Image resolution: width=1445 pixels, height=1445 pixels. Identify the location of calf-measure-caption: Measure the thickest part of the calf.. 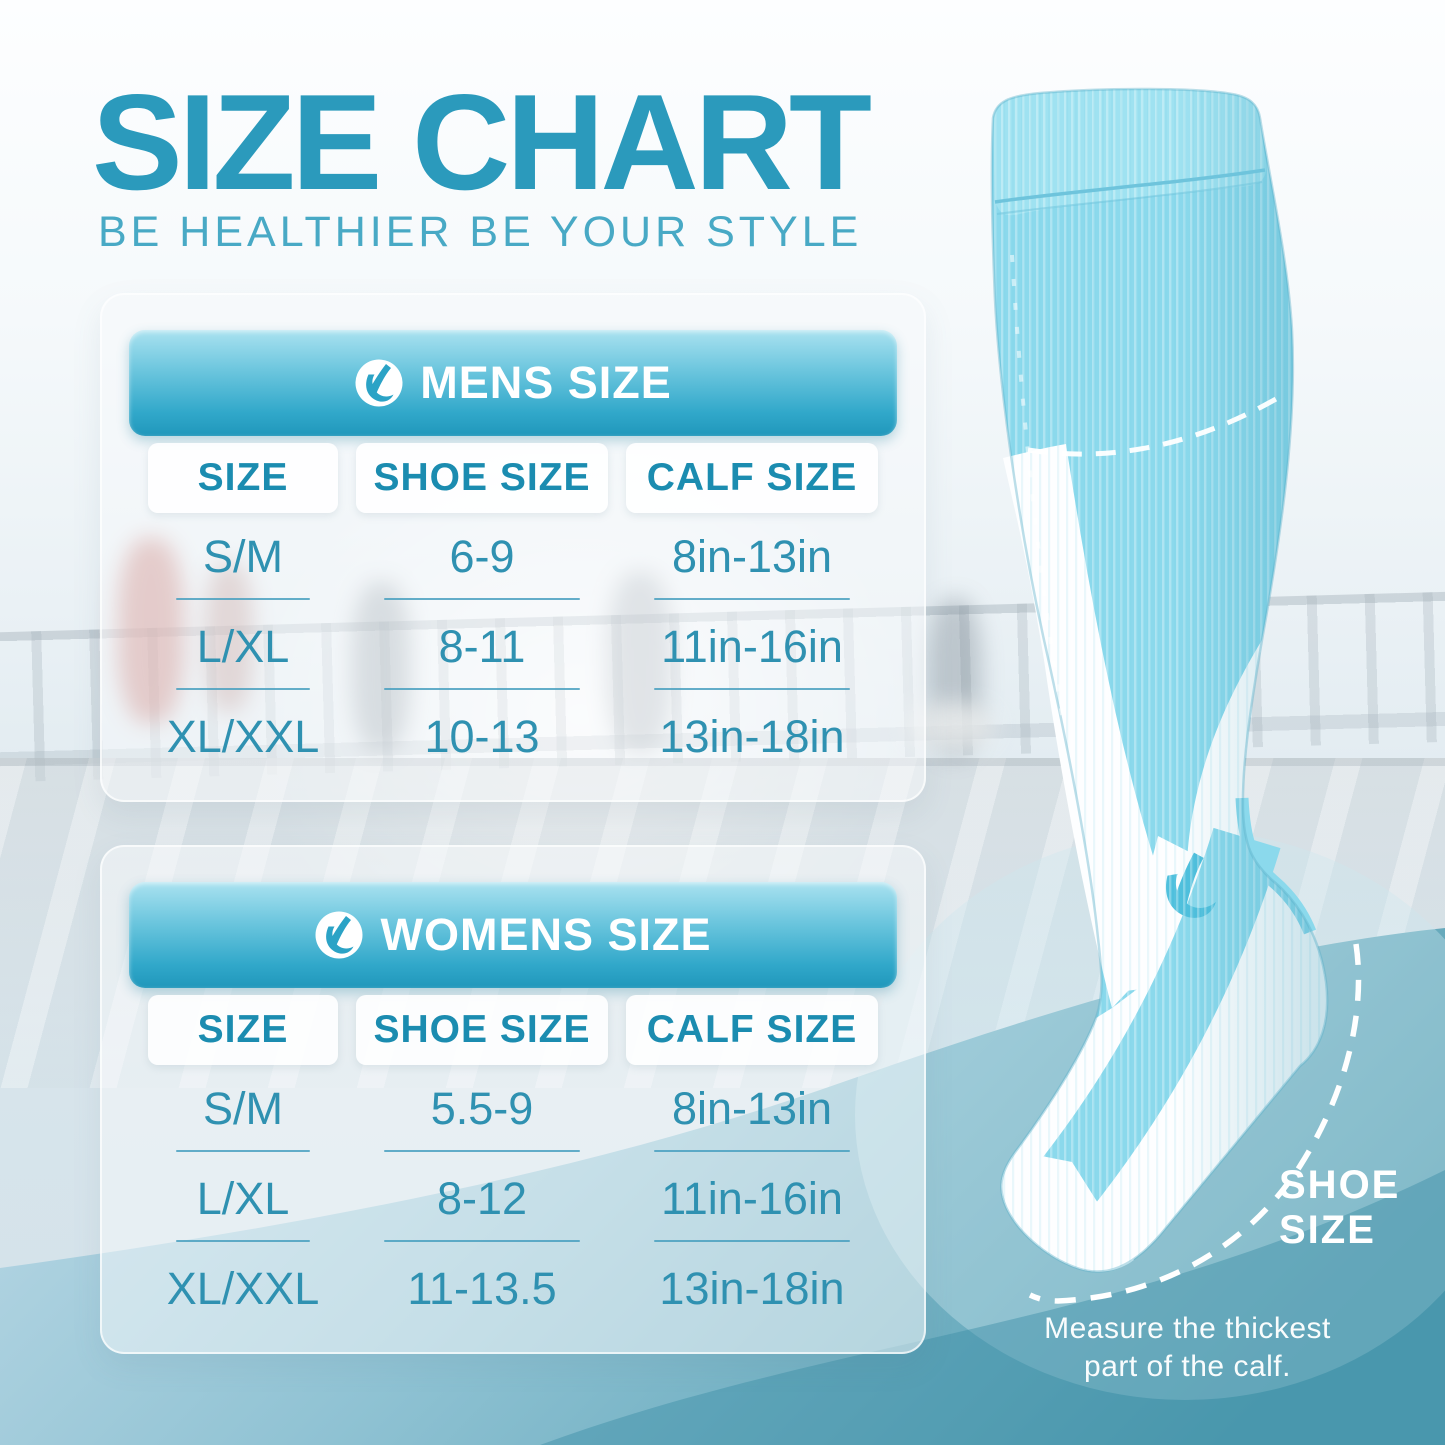
(1187, 1348).